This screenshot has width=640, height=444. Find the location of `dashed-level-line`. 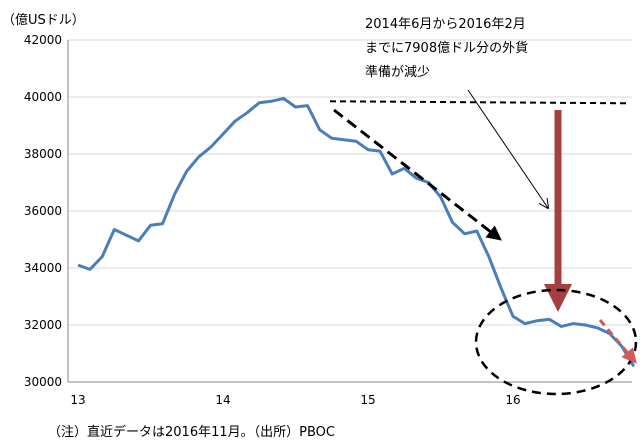

dashed-level-line is located at coordinates (479, 102).